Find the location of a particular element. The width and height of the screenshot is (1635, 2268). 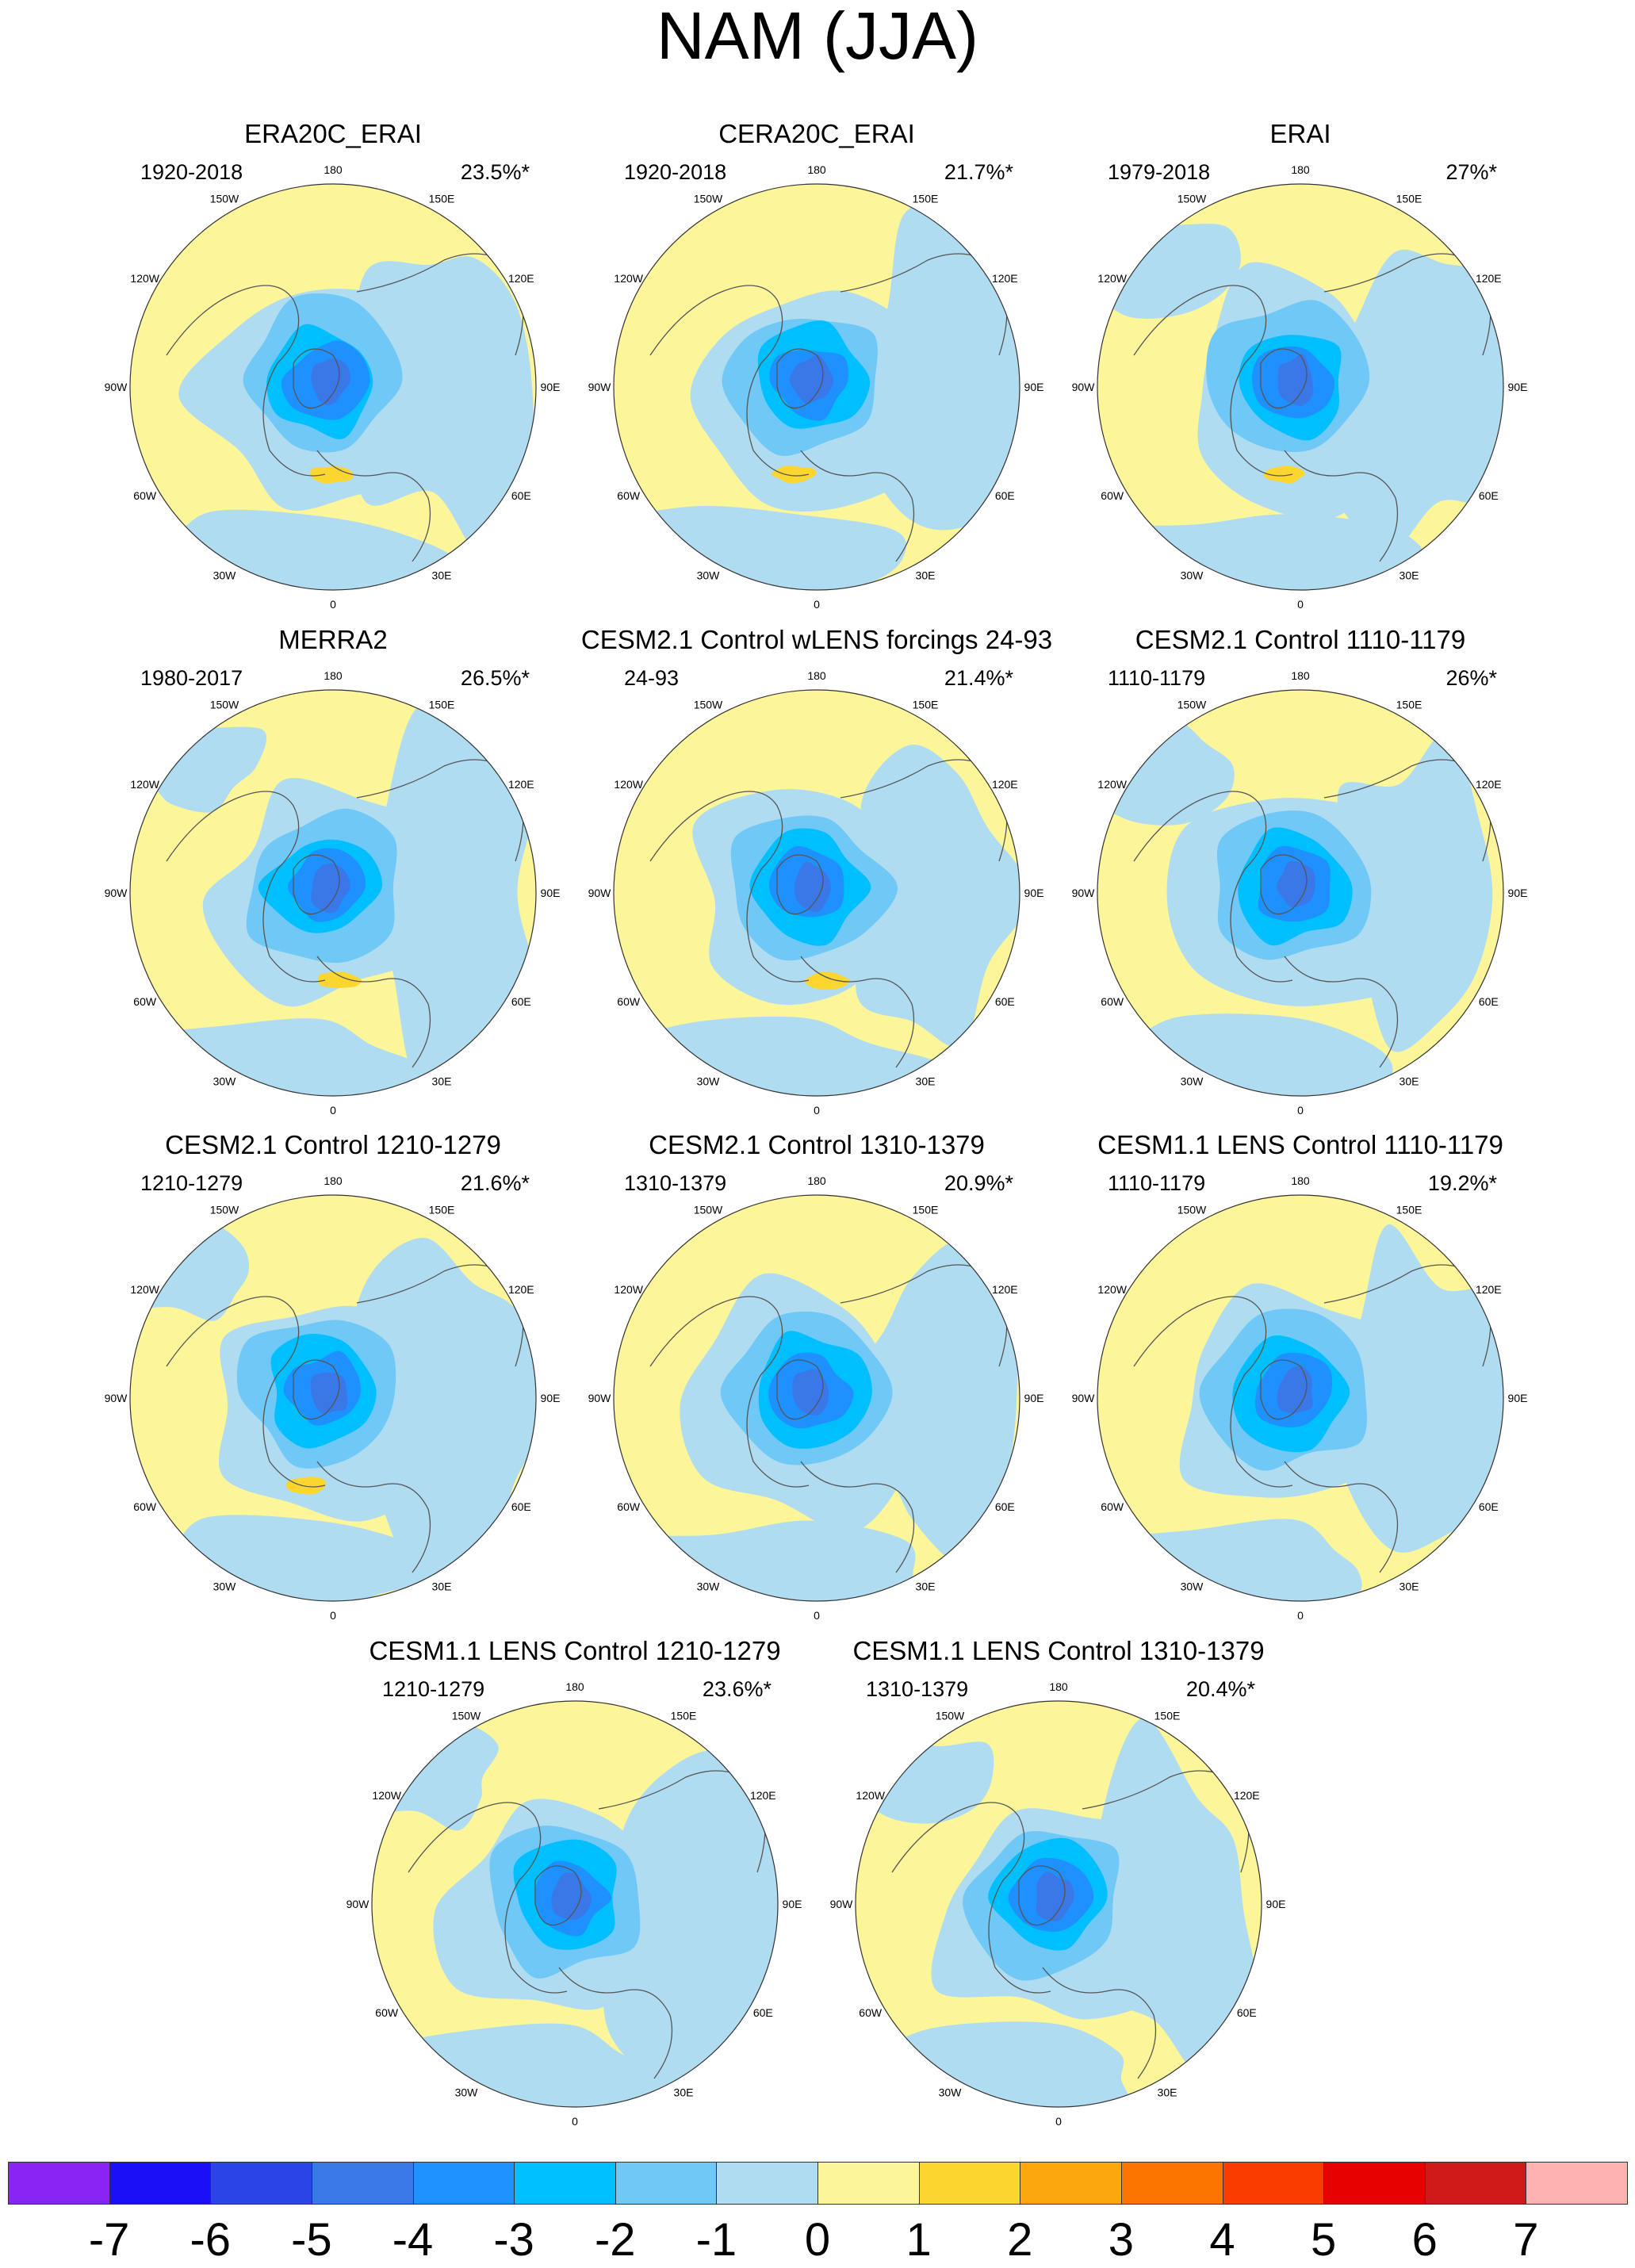

colorbar-tick-label: -1 is located at coordinates (716, 2240).